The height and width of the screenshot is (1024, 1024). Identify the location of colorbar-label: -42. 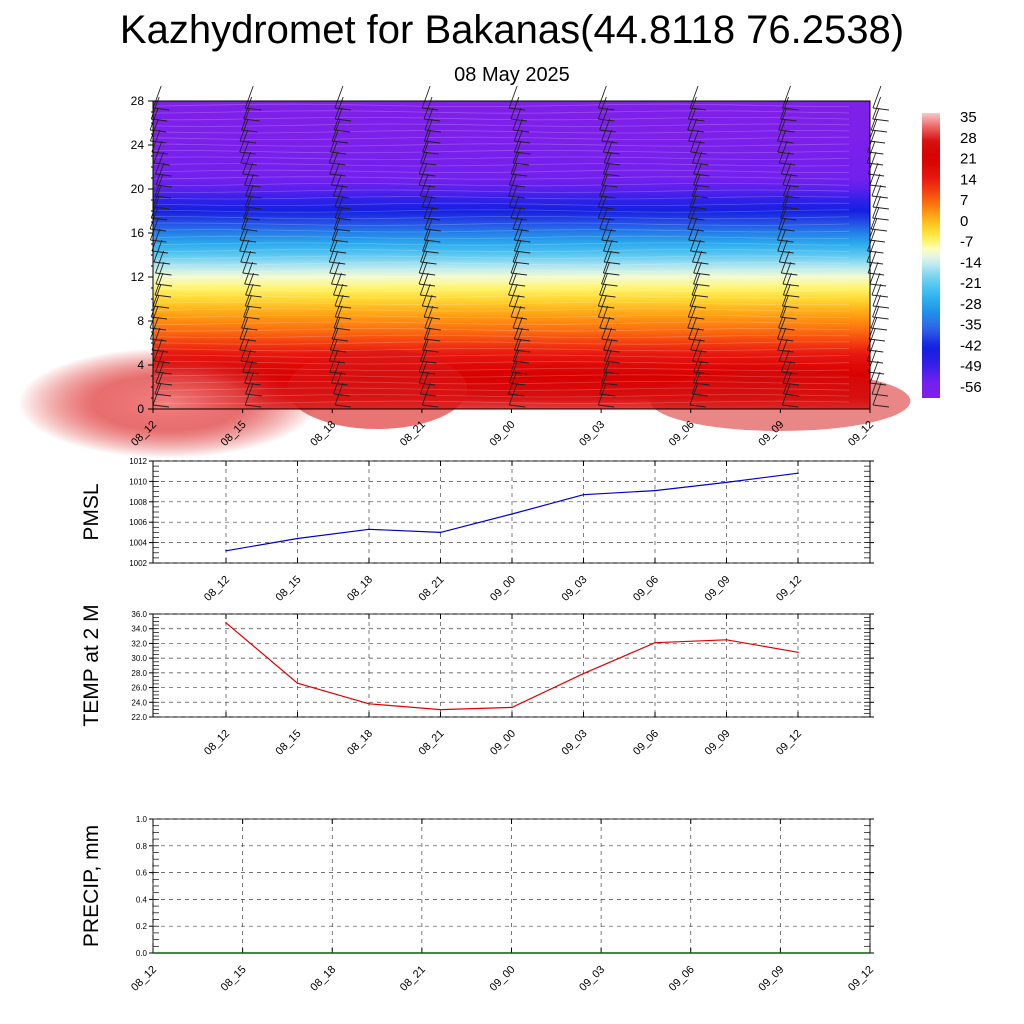
(971, 345).